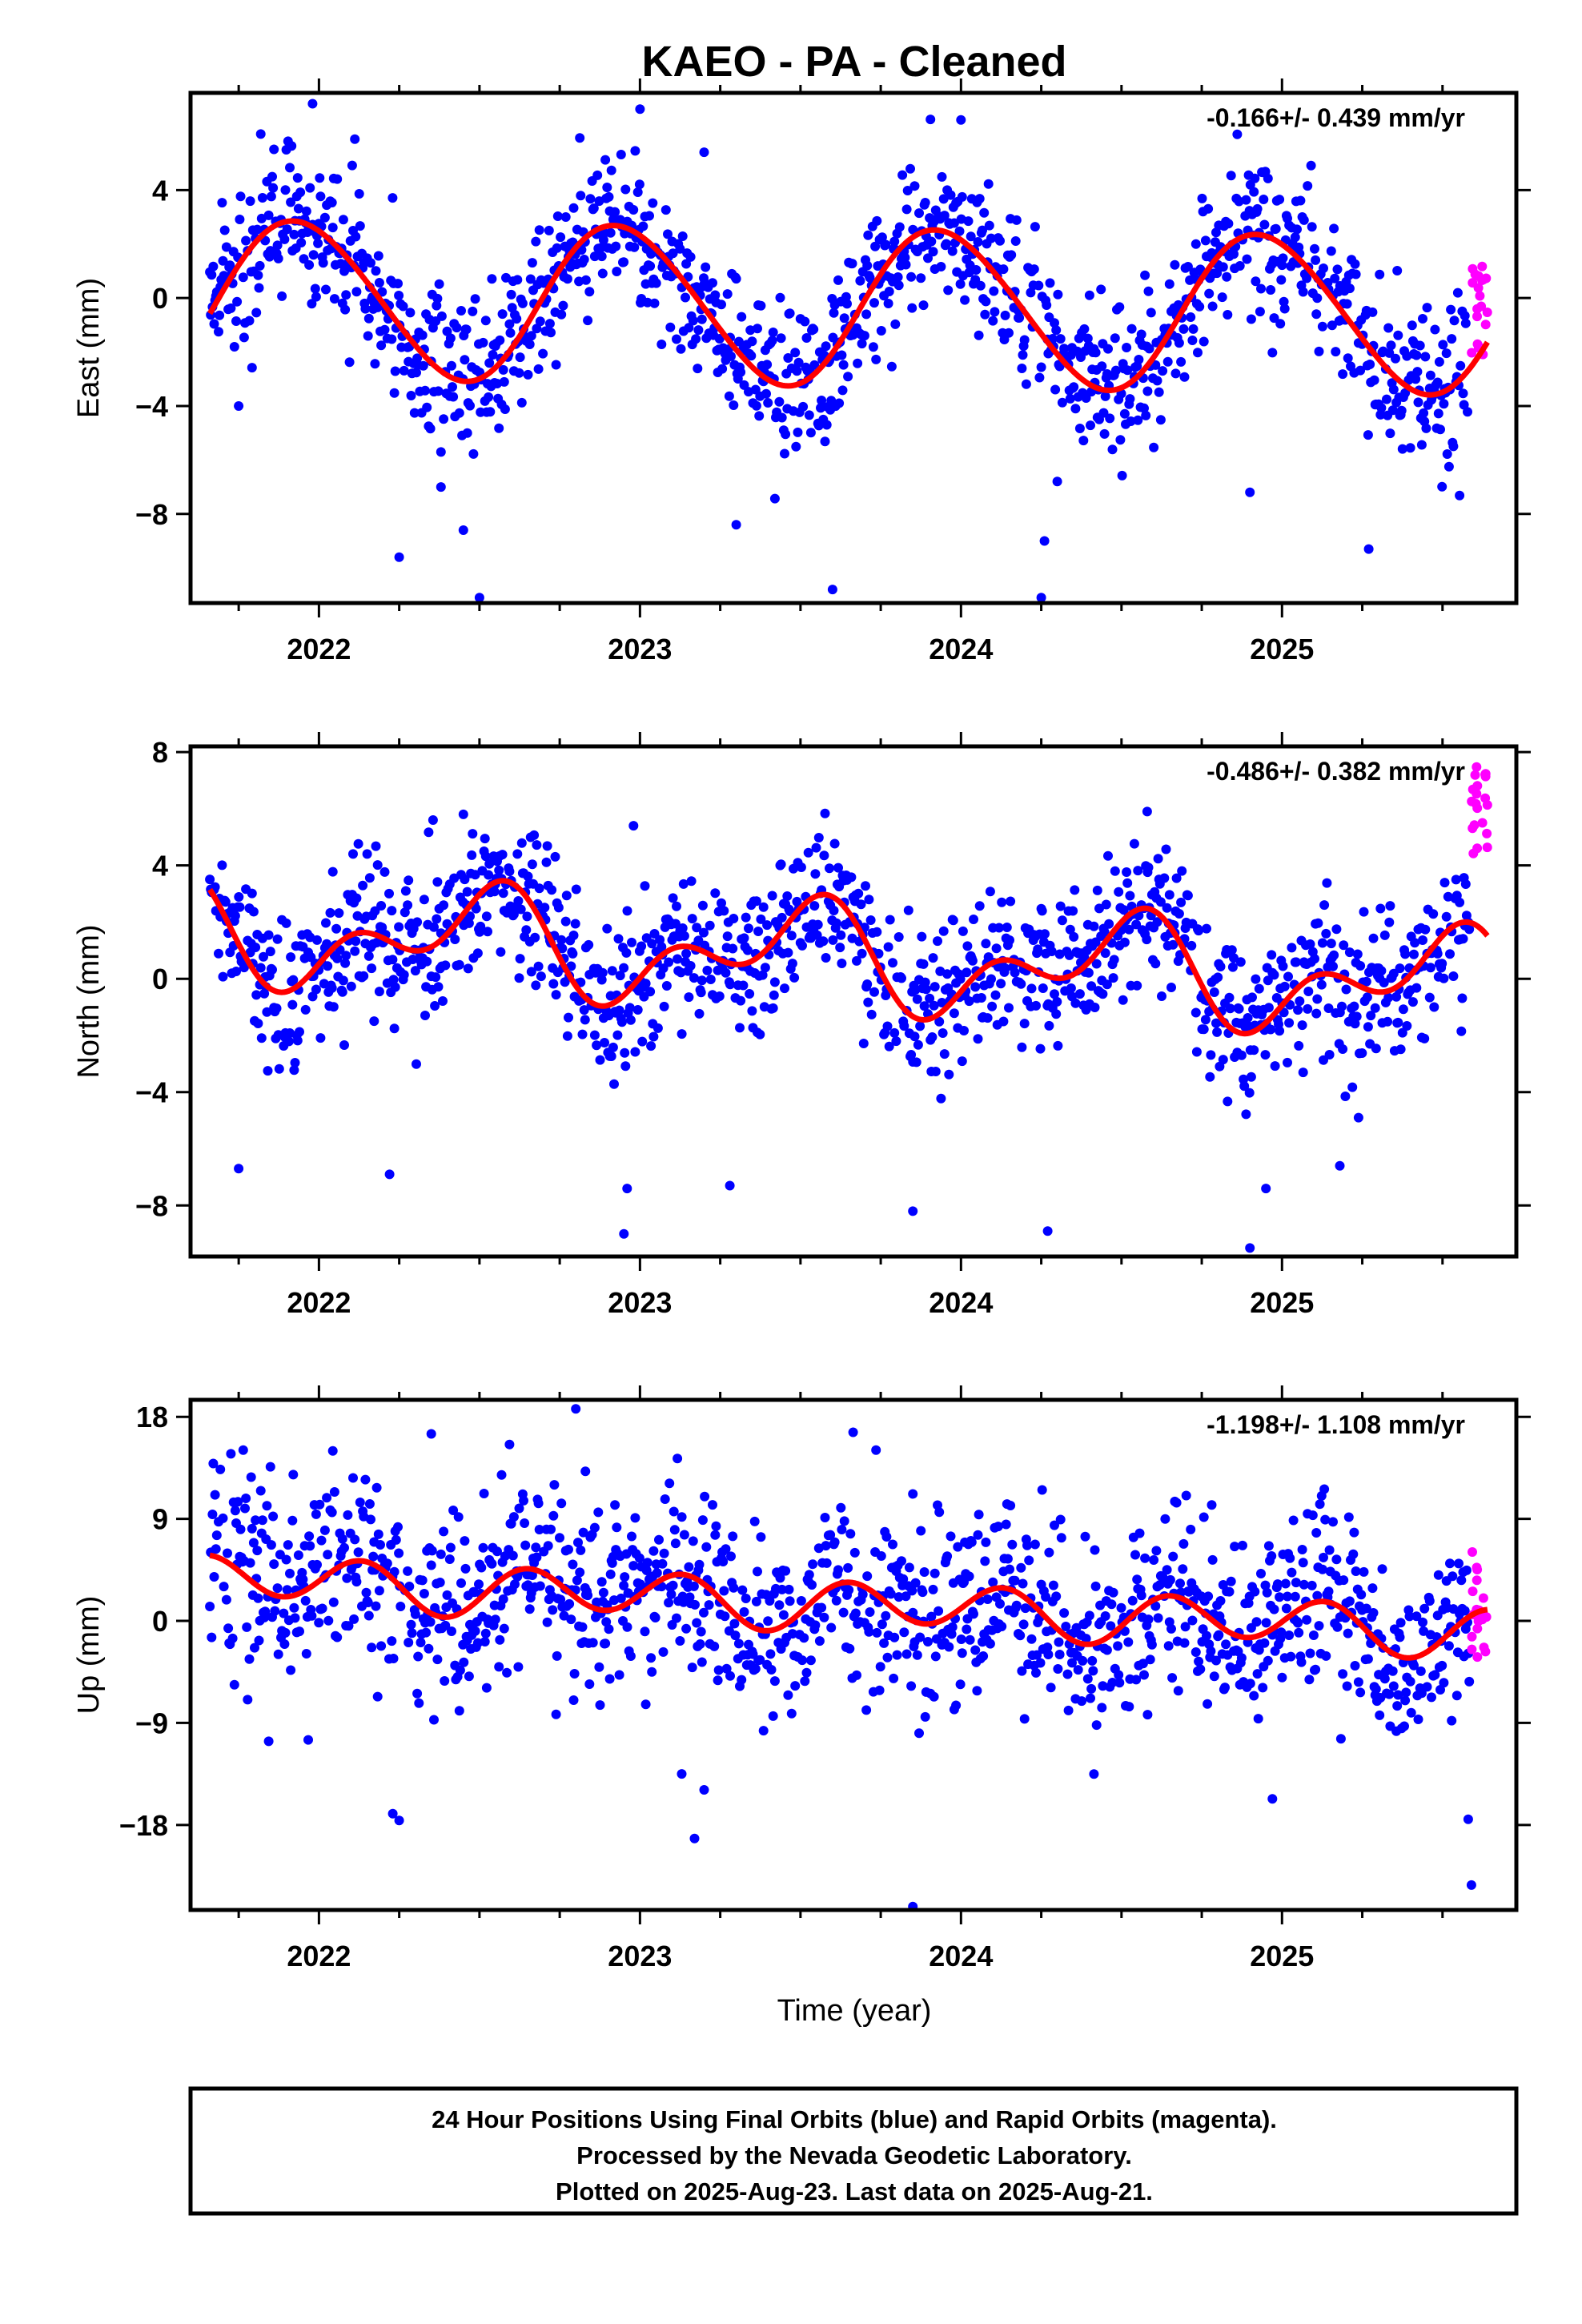 Image resolution: width=1582 pixels, height=2324 pixels. Describe the element at coordinates (961, 1302) in the screenshot. I see `x-tick-label: 2024` at that location.